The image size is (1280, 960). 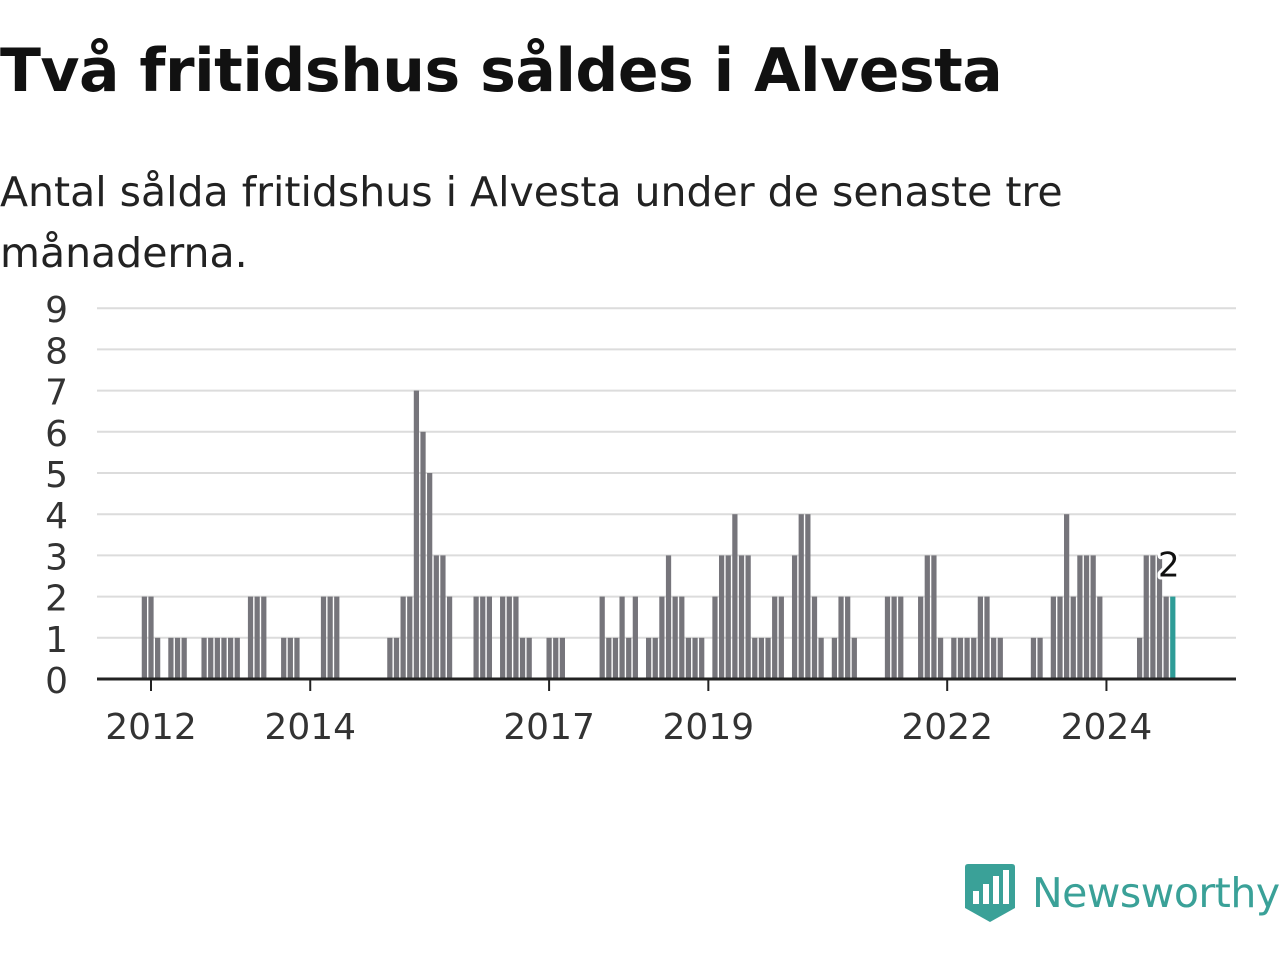 What do you see at coordinates (501, 71) in the screenshot?
I see `chart-title: Två fritidshus såldes i Alvesta` at bounding box center [501, 71].